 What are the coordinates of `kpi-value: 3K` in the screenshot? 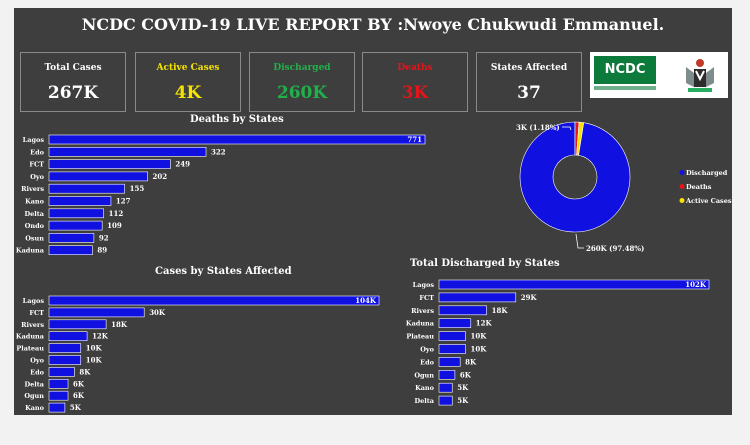 It's located at (415, 93).